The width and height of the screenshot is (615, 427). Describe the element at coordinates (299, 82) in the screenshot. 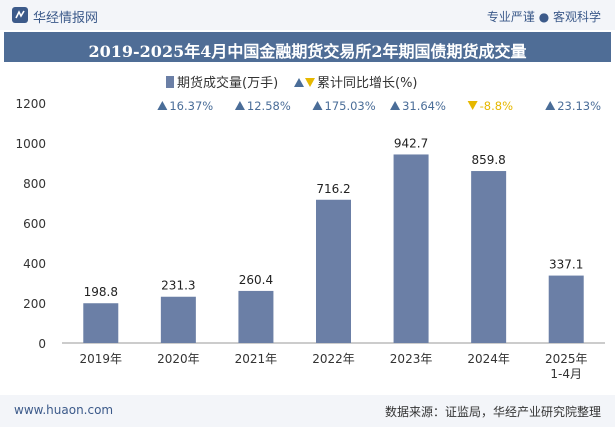

I see `legend-triangle-up-icon` at that location.